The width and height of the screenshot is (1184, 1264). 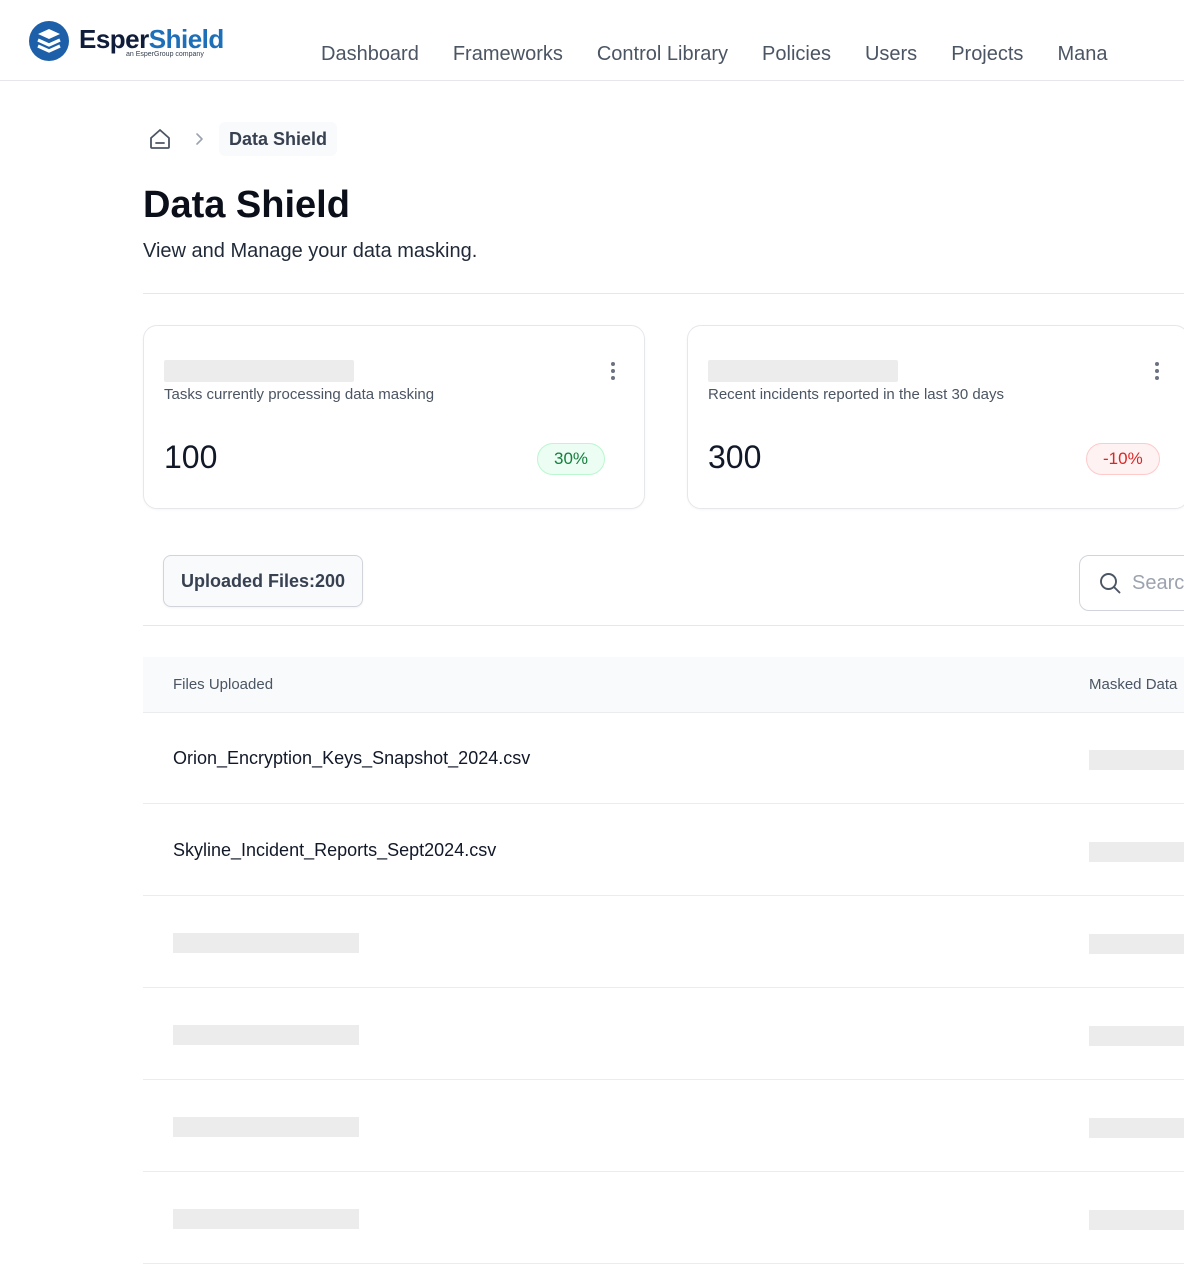 I want to click on nav-users: Users, so click(x=891, y=54).